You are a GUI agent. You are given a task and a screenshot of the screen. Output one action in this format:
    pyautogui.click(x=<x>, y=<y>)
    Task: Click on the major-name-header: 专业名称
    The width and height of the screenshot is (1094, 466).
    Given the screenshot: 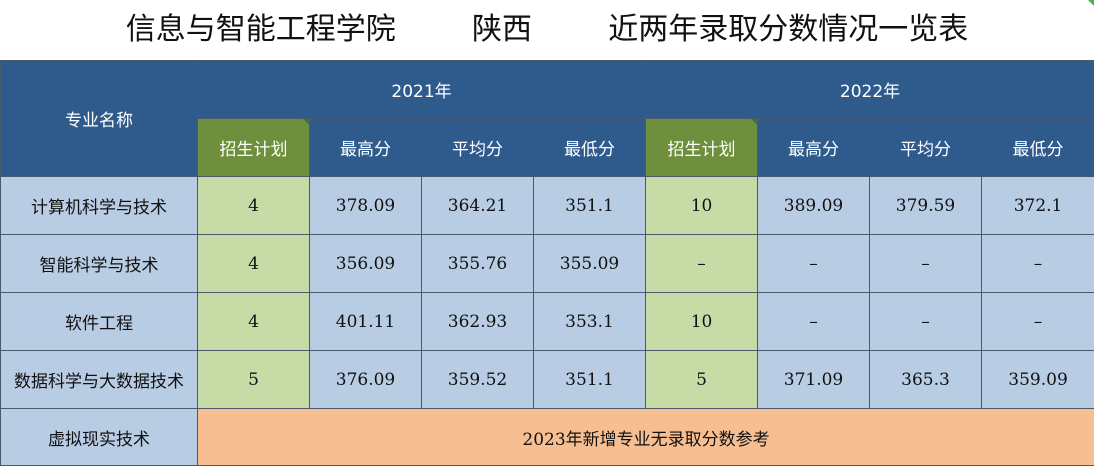 What is the action you would take?
    pyautogui.click(x=99, y=118)
    